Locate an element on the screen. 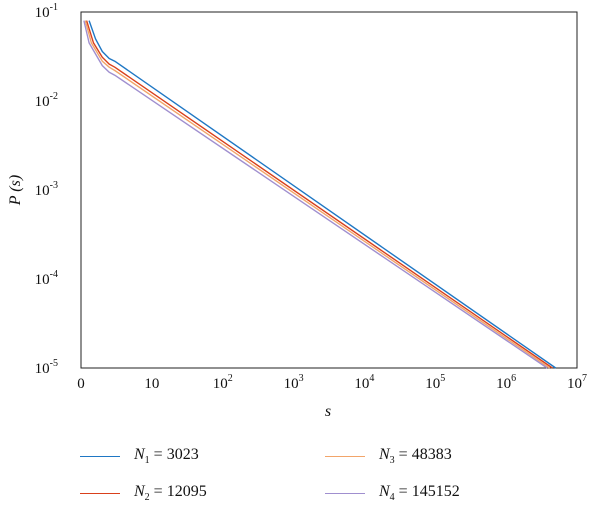 This screenshot has height=508, width=593. x-tick-label: 0 is located at coordinates (81, 384).